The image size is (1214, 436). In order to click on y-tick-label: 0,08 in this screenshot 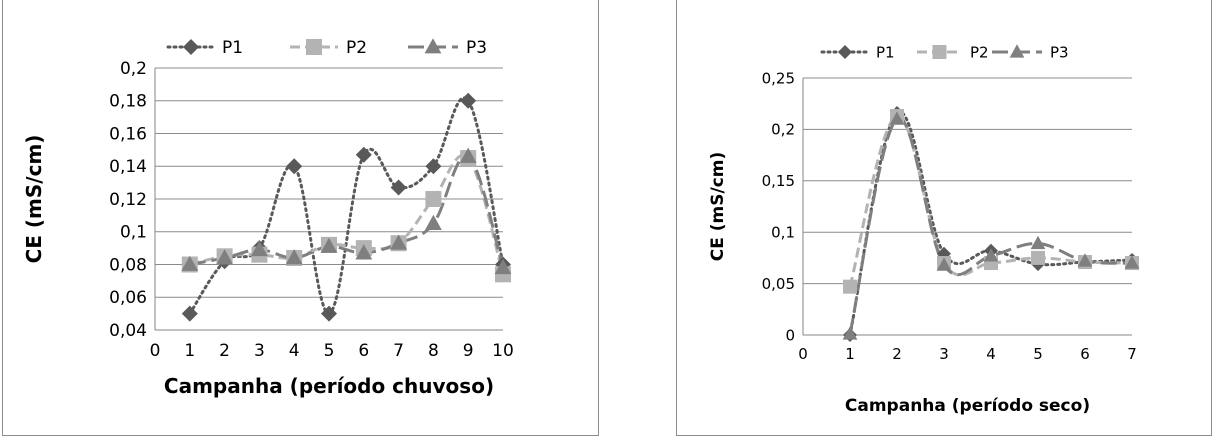, I will do `click(128, 265)`.